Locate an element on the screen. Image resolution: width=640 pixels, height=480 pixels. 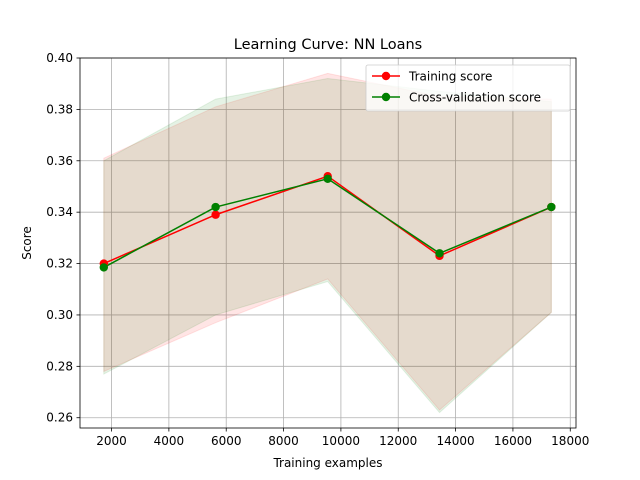
y-tick-label: 0.28 is located at coordinates (59, 366).